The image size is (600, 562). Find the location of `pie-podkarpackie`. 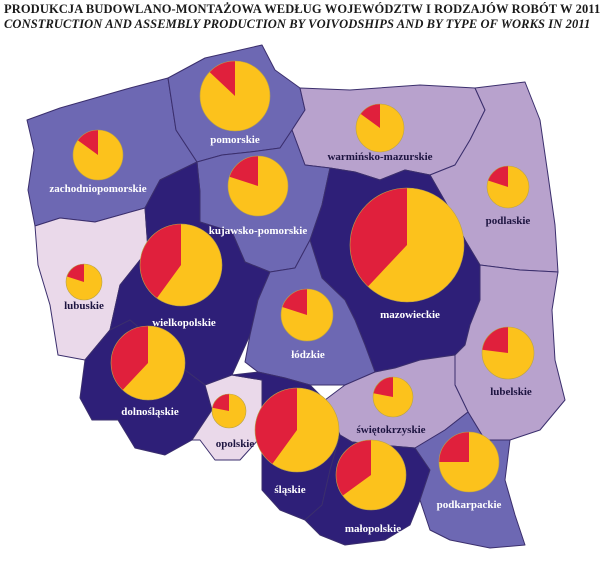

pie-podkarpackie is located at coordinates (469, 462).